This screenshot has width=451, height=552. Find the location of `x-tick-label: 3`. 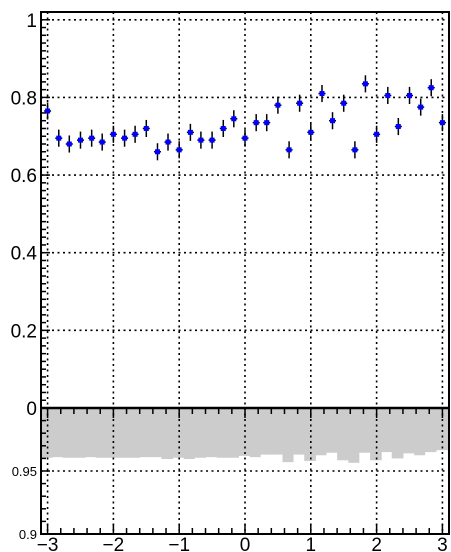

x-tick-label: 3 is located at coordinates (442, 543).